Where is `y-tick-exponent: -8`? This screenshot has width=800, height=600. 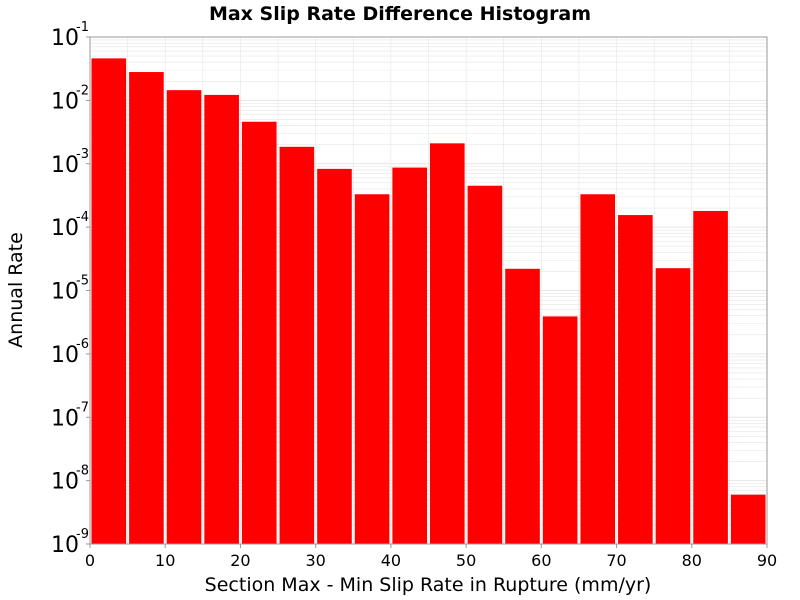
y-tick-exponent: -8 is located at coordinates (82, 471).